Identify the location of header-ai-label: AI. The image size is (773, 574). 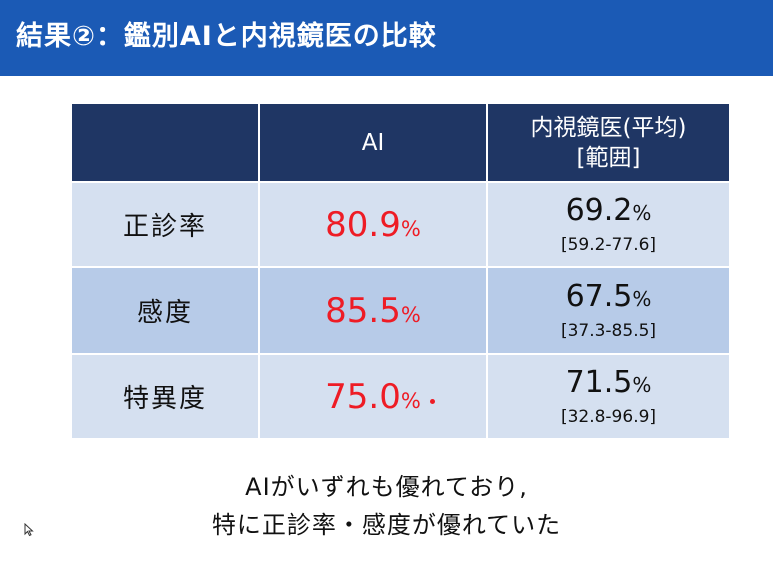
(373, 142).